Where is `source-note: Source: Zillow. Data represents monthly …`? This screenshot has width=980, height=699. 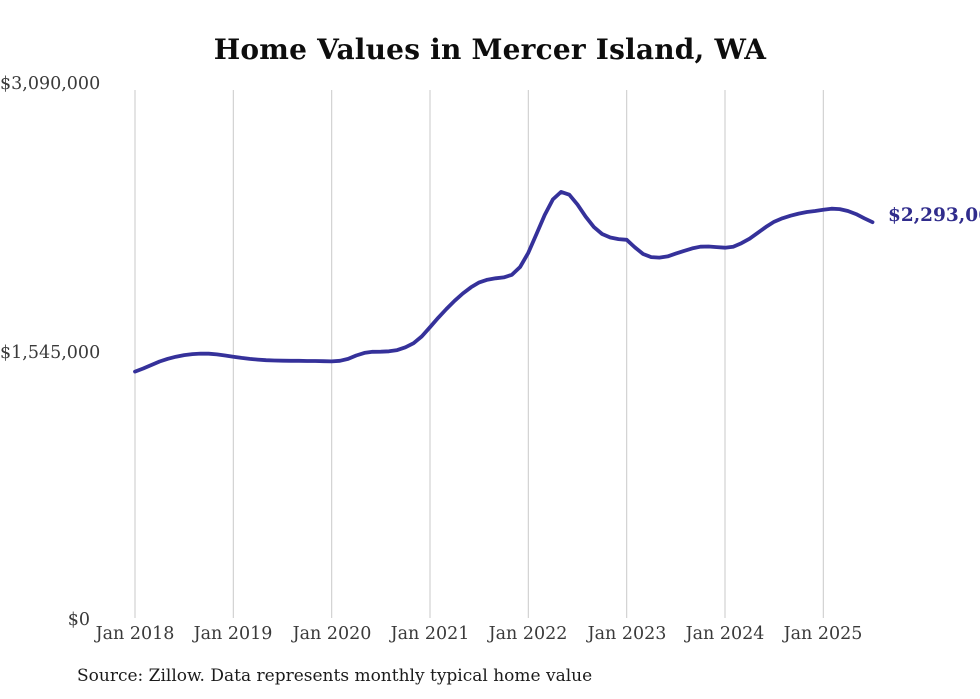
source-note: Source: Zillow. Data represents monthly … is located at coordinates (335, 676).